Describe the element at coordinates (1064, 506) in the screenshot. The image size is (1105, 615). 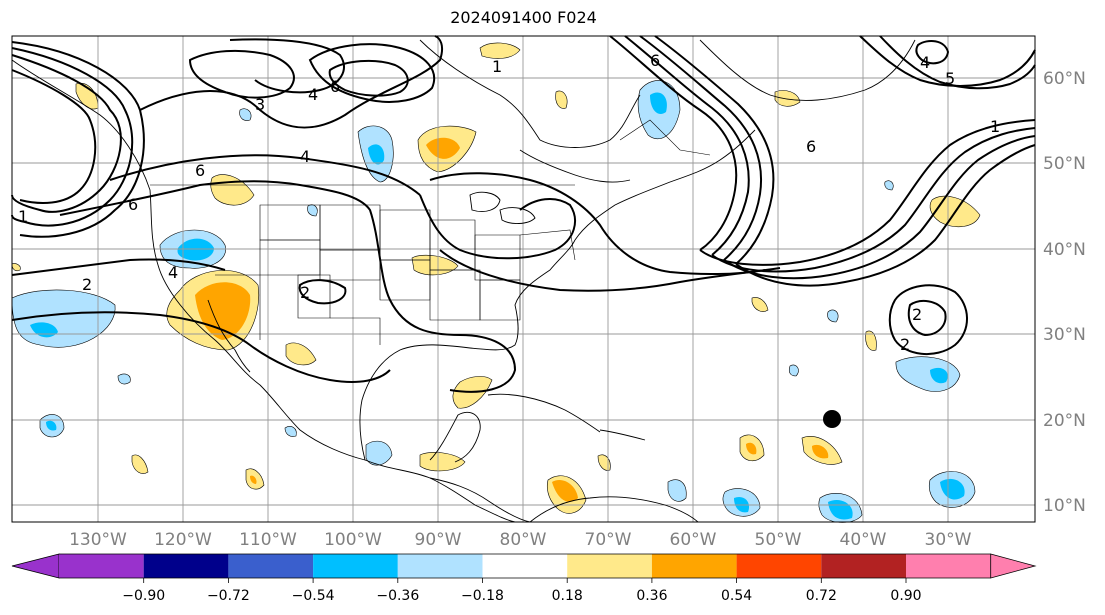
I see `lat-tick-label: 10°N` at that location.